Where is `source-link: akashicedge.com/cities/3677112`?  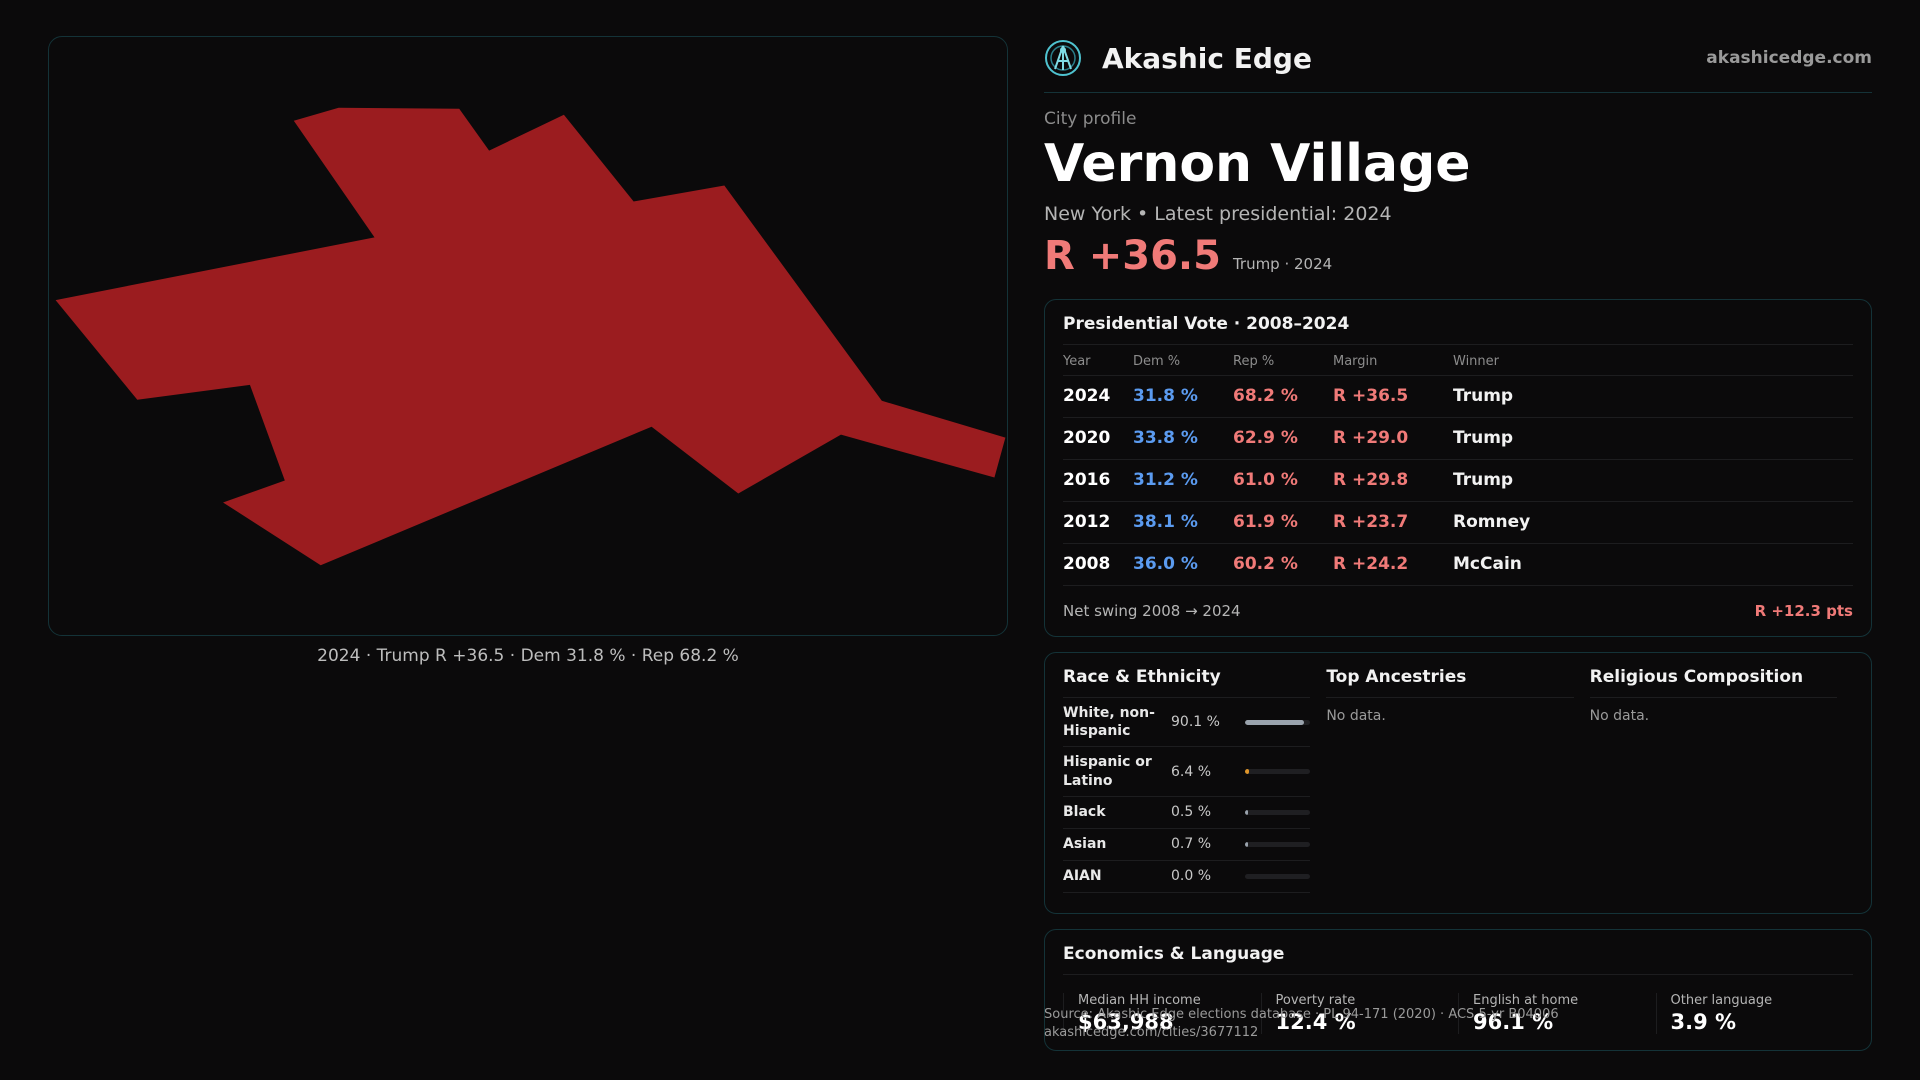 source-link: akashicedge.com/cities/3677112 is located at coordinates (1151, 1033).